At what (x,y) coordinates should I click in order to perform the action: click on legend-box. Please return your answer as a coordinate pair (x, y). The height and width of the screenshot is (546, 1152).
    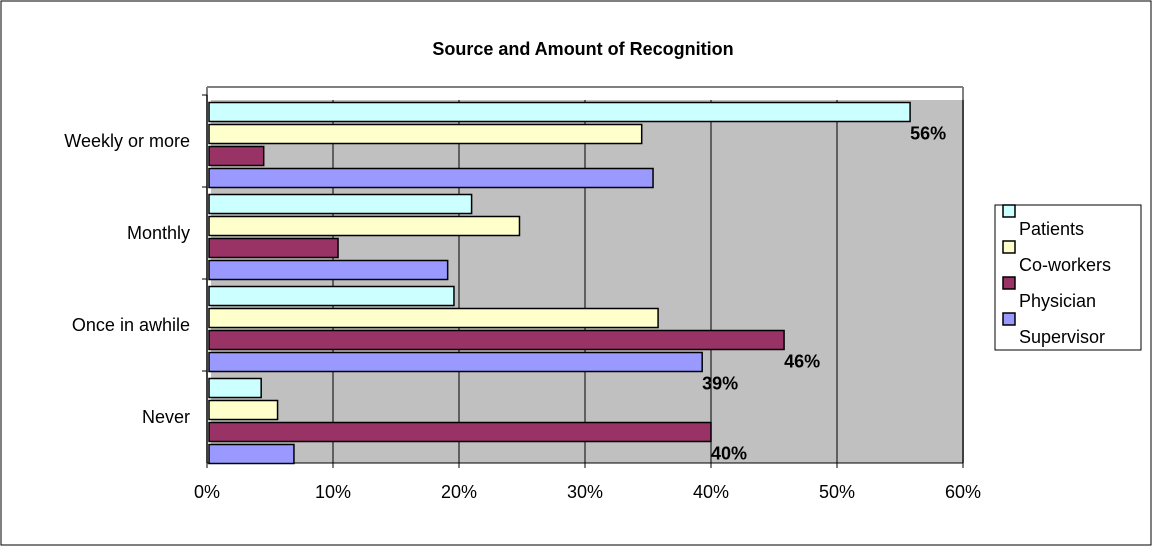
    Looking at the image, I should click on (1068, 277).